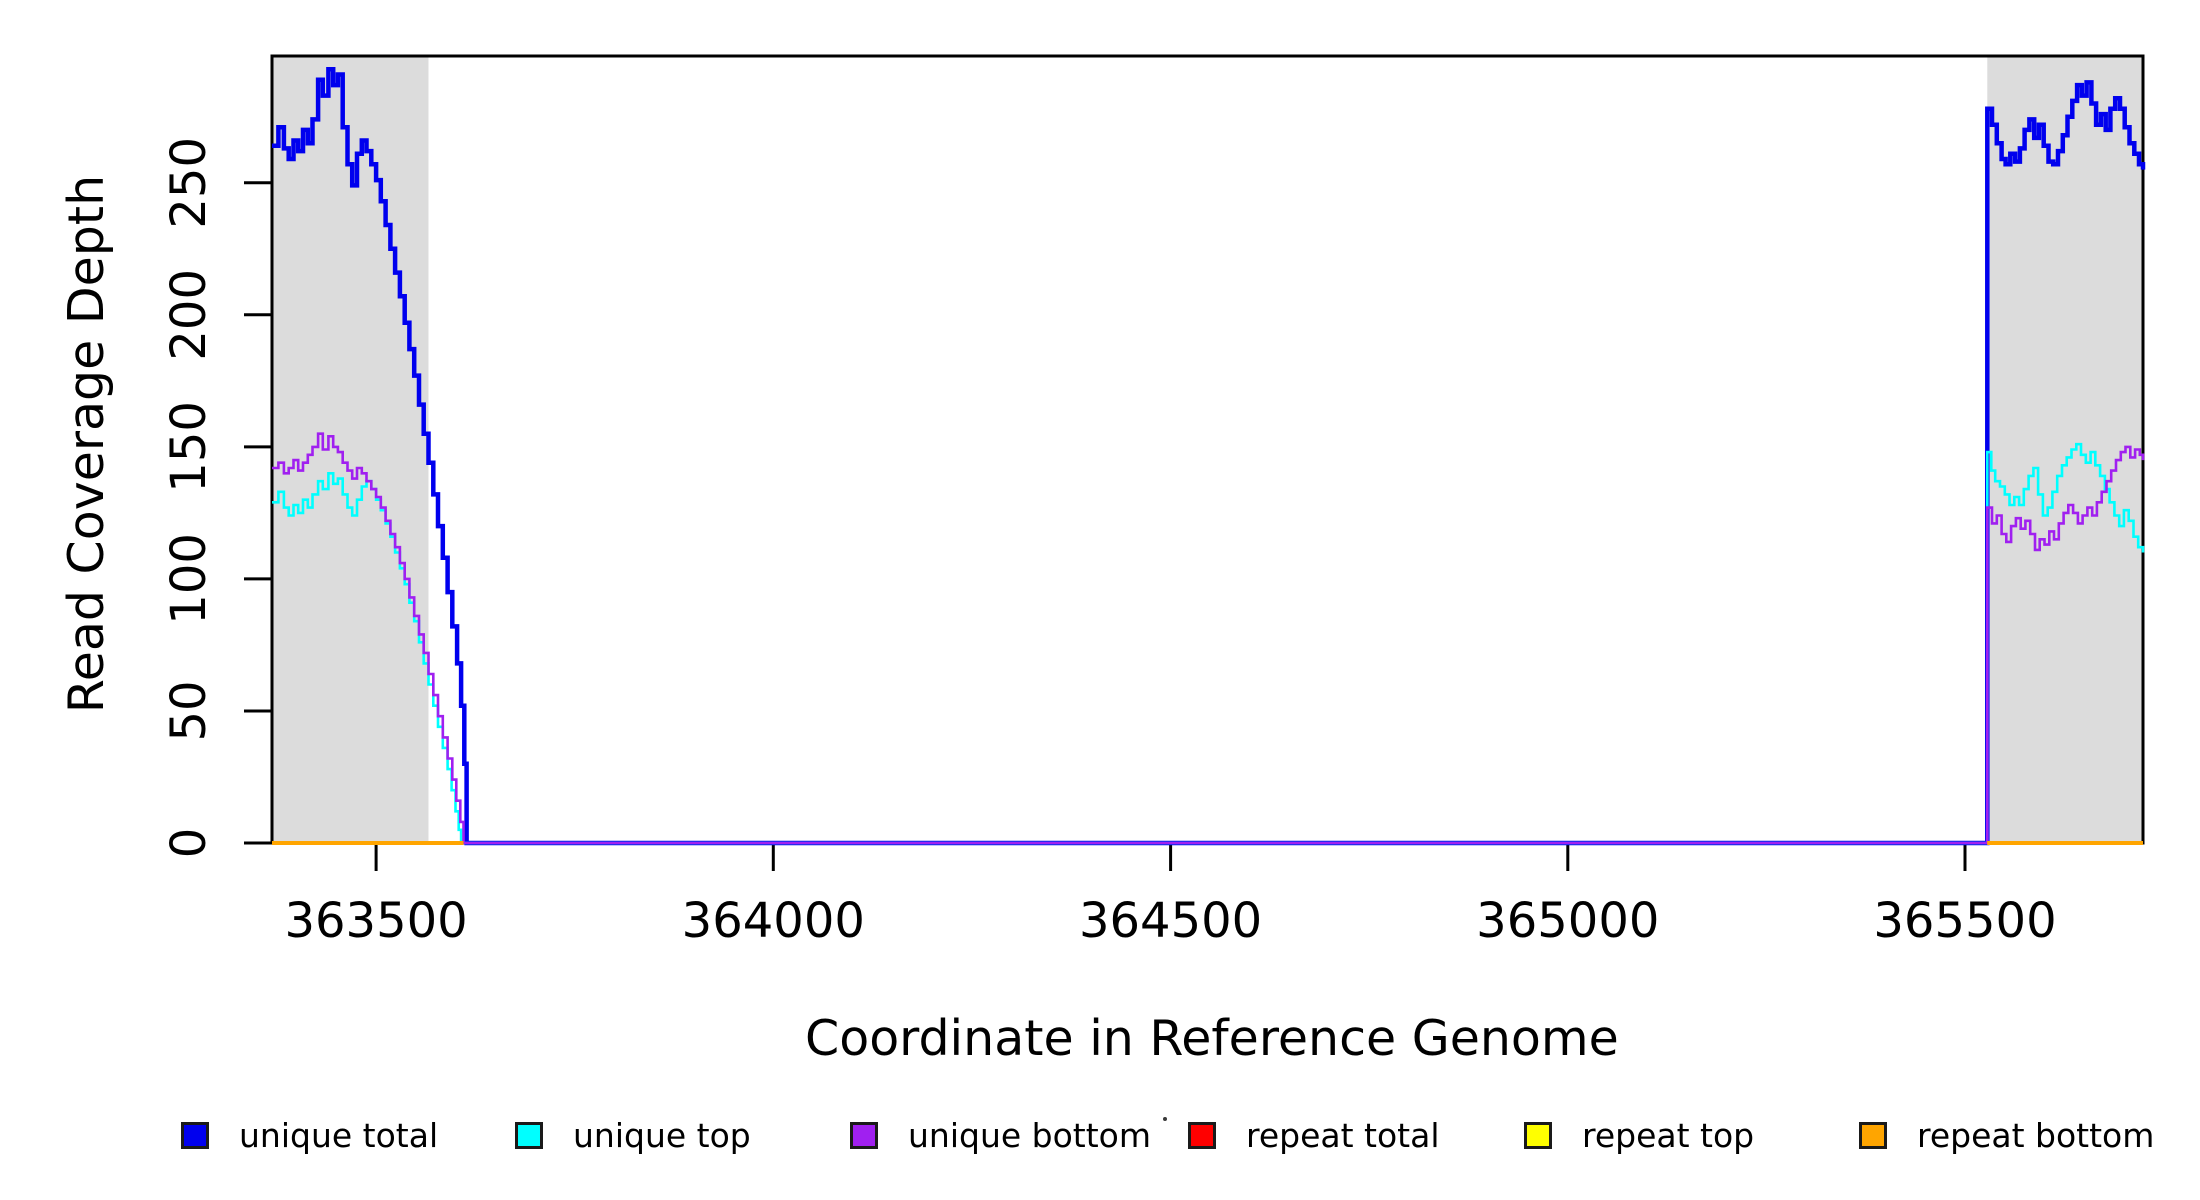 The width and height of the screenshot is (2200, 1200). Describe the element at coordinates (1567, 921) in the screenshot. I see `x-tick-label: 365000` at that location.